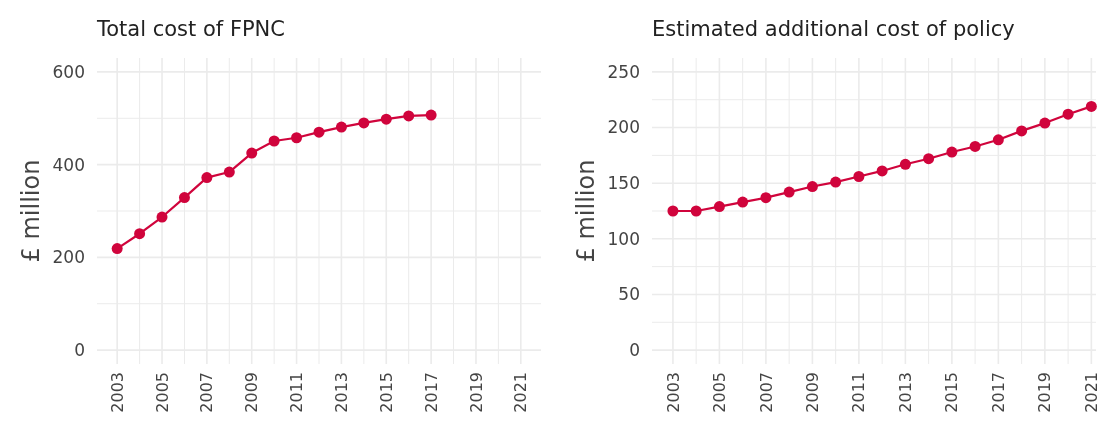 The image size is (1110, 426). What do you see at coordinates (190, 29) in the screenshot?
I see `chart-title: Total cost of FPNC` at bounding box center [190, 29].